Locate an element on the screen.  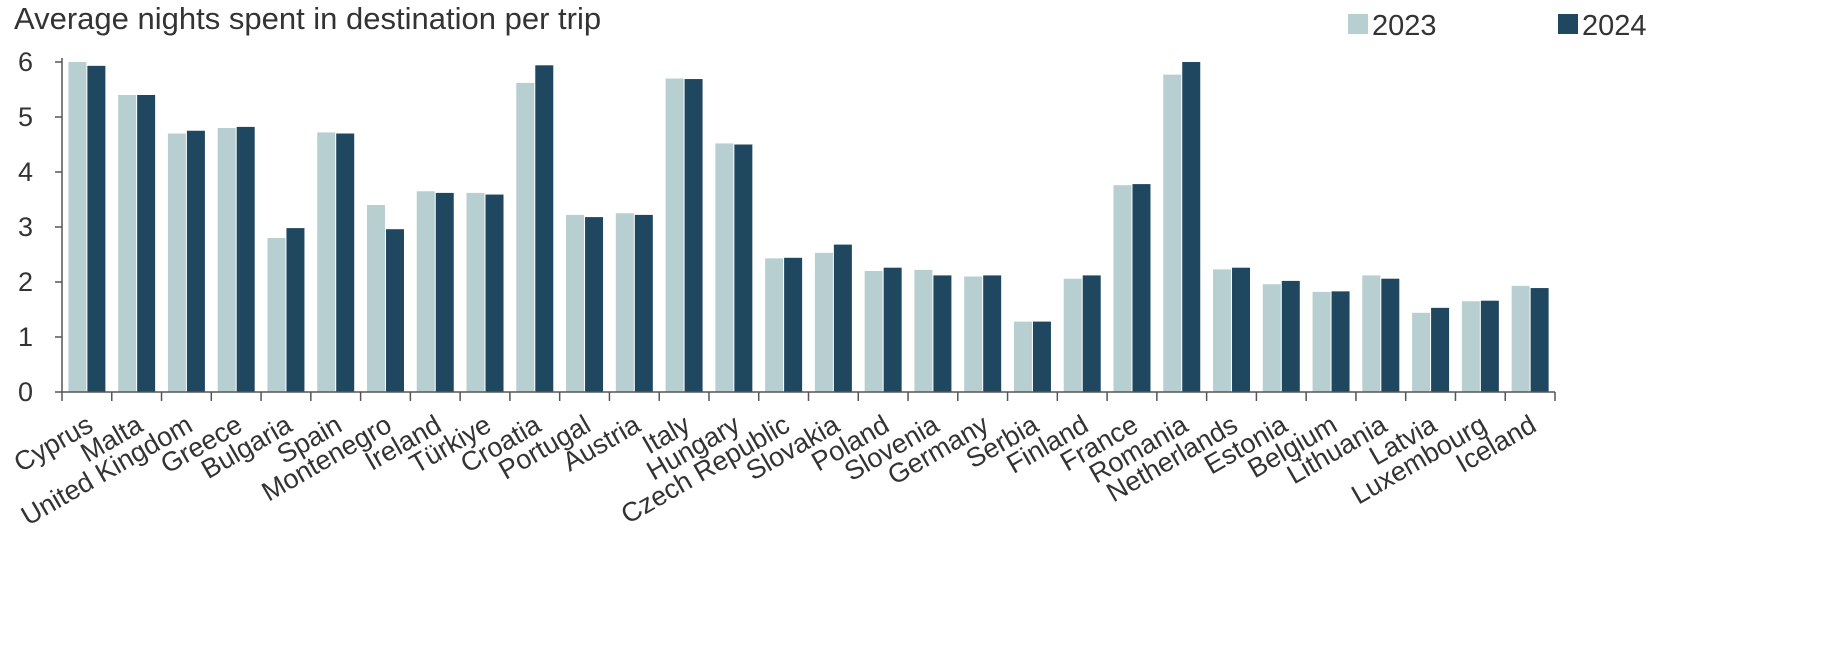
bar-2023-slovakia is located at coordinates (823, 322).